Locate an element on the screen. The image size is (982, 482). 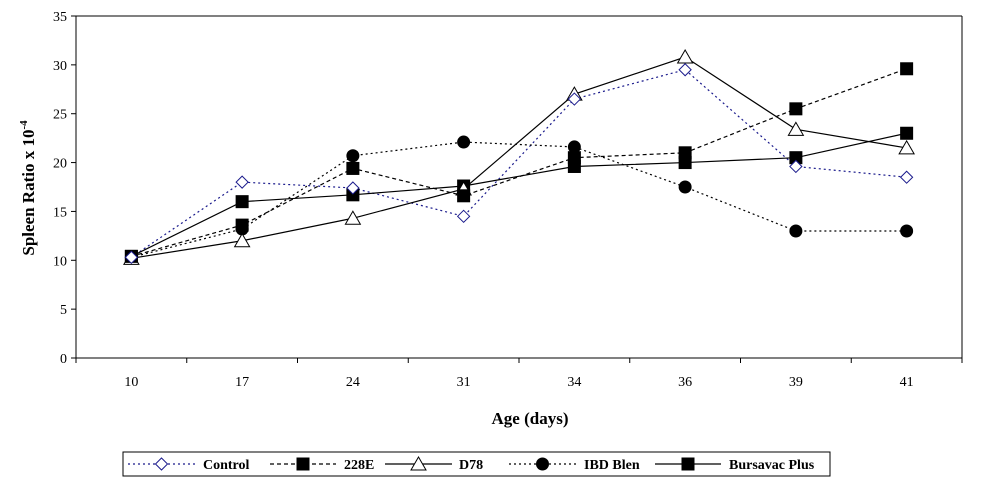
x-tick-label: 17 is located at coordinates (242, 382).